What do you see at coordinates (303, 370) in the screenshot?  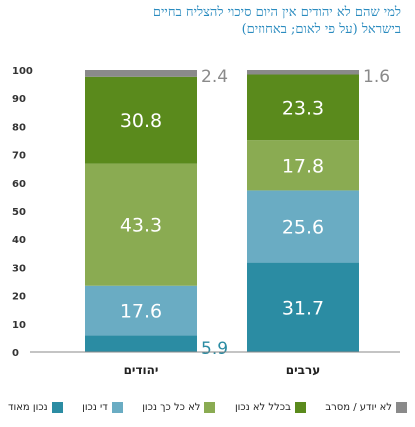 I see `category-label: ערבים` at bounding box center [303, 370].